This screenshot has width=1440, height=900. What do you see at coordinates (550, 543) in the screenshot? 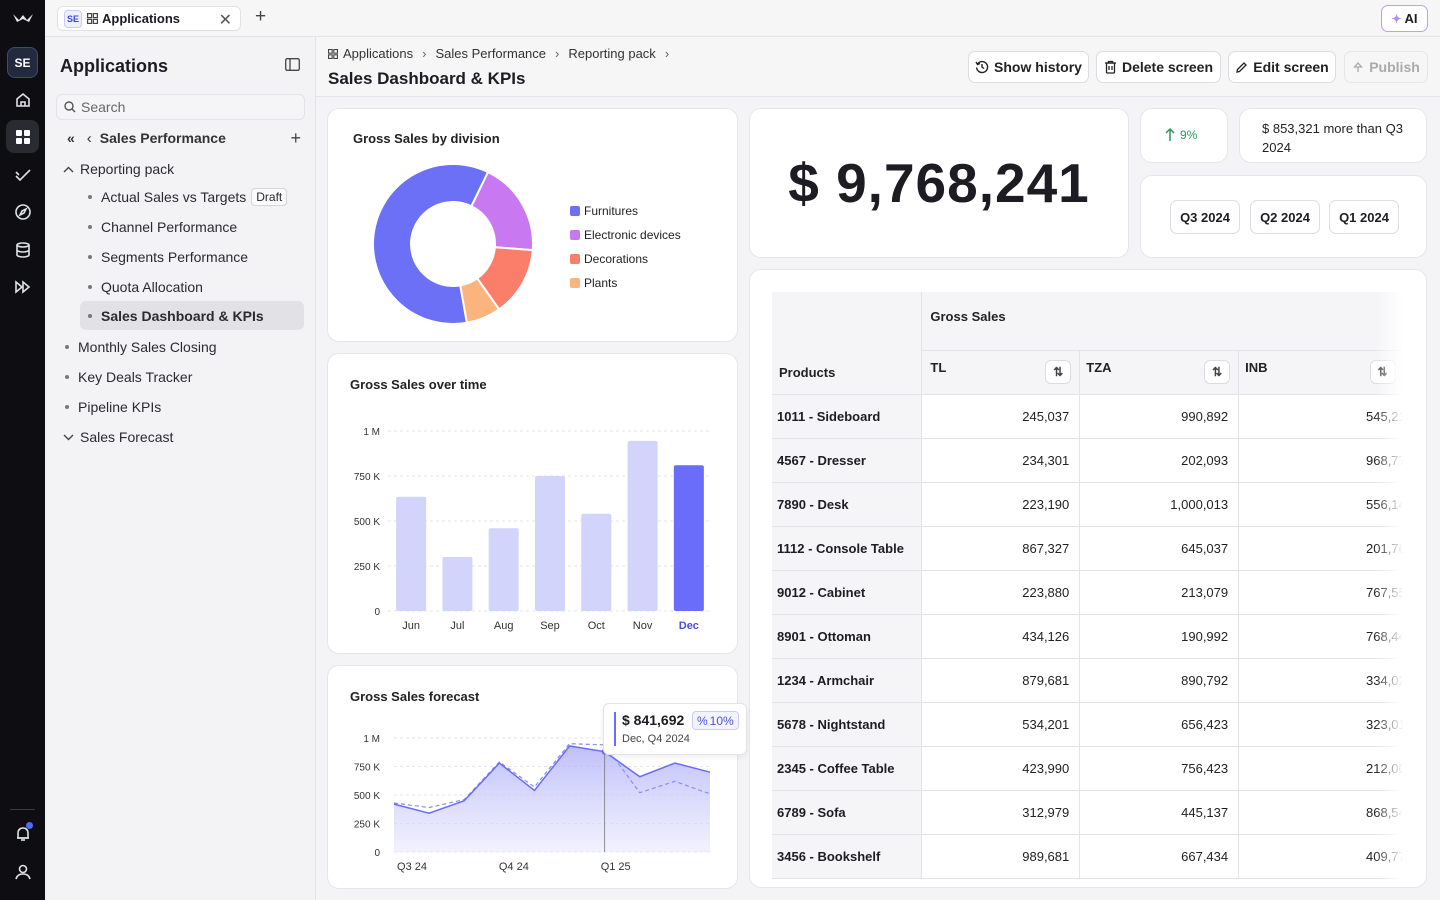
I see `bar-sep` at bounding box center [550, 543].